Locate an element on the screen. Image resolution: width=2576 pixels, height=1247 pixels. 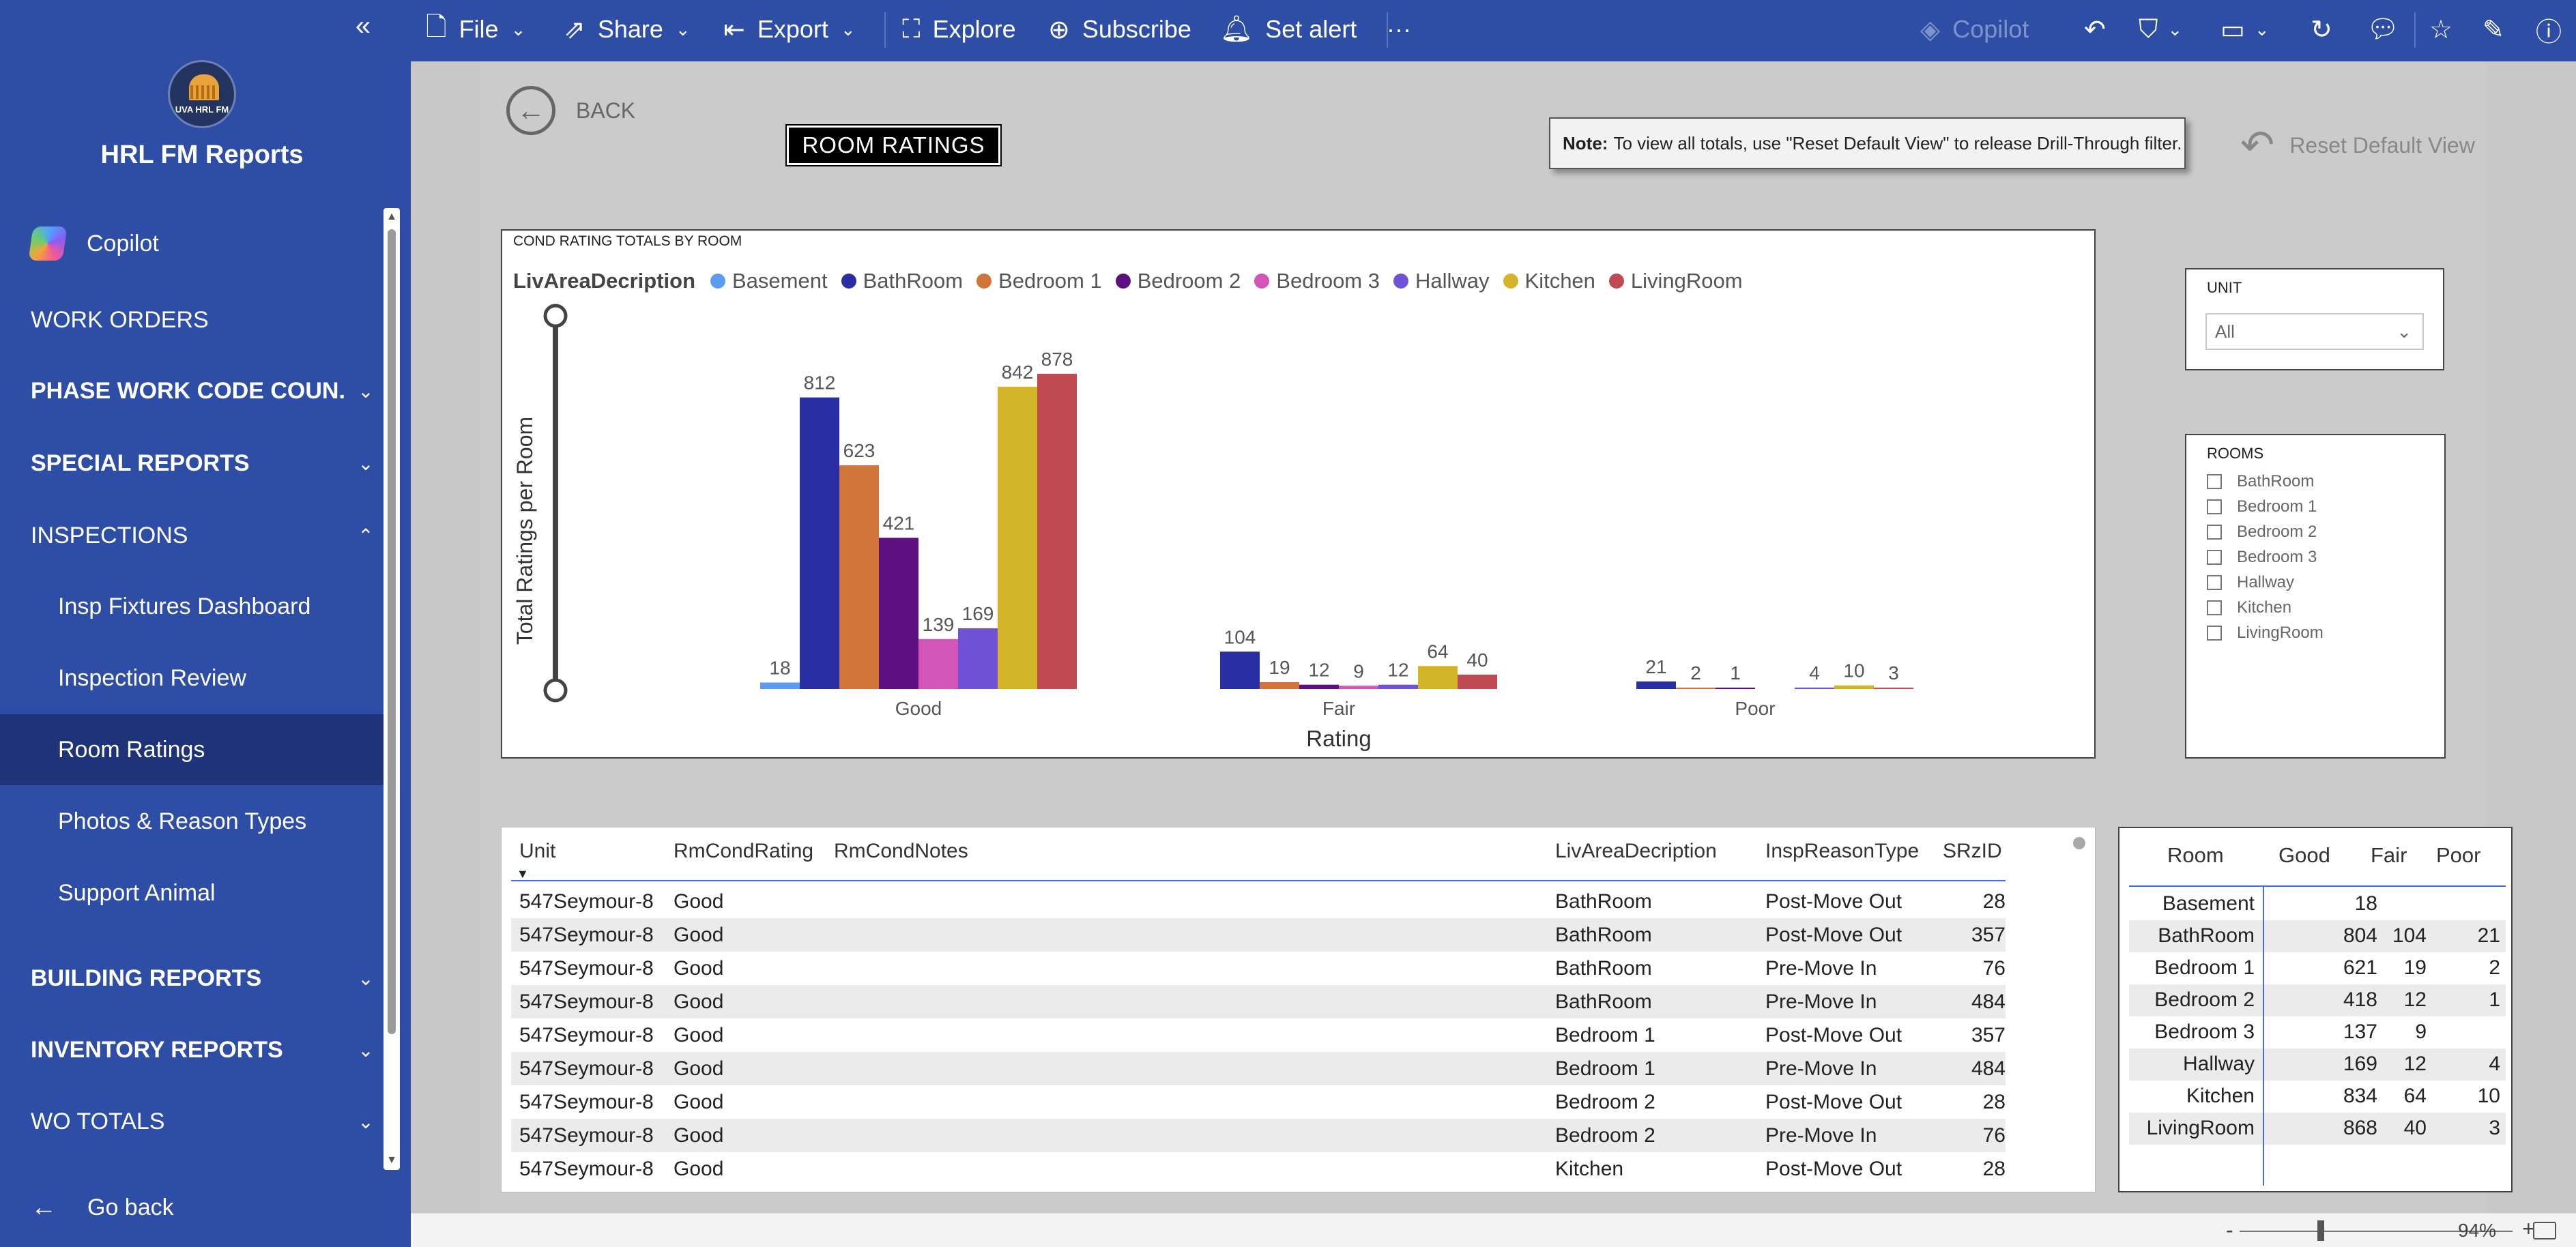
reset-default-view-button: ↶ Reset Default View is located at coordinates (2357, 145).